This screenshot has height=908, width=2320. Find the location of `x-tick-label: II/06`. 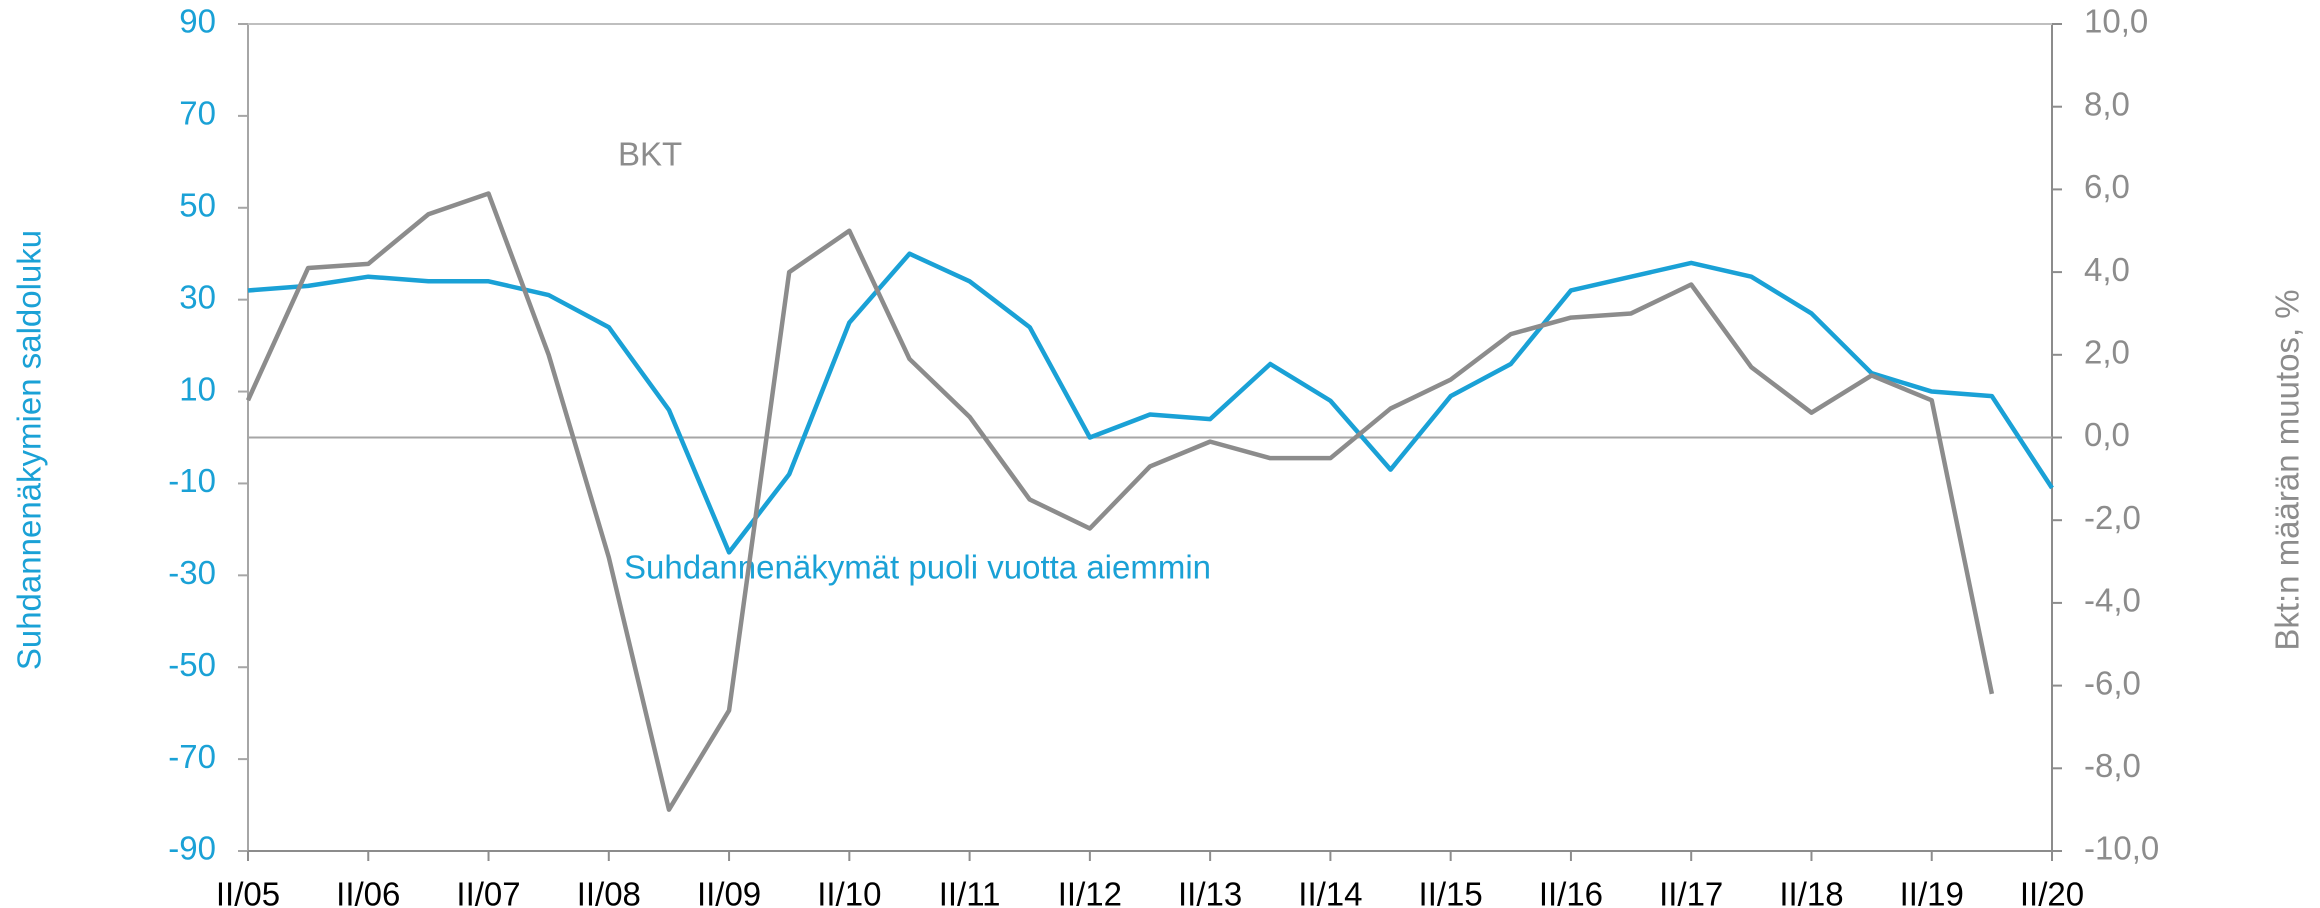

x-tick-label: II/06 is located at coordinates (368, 892).